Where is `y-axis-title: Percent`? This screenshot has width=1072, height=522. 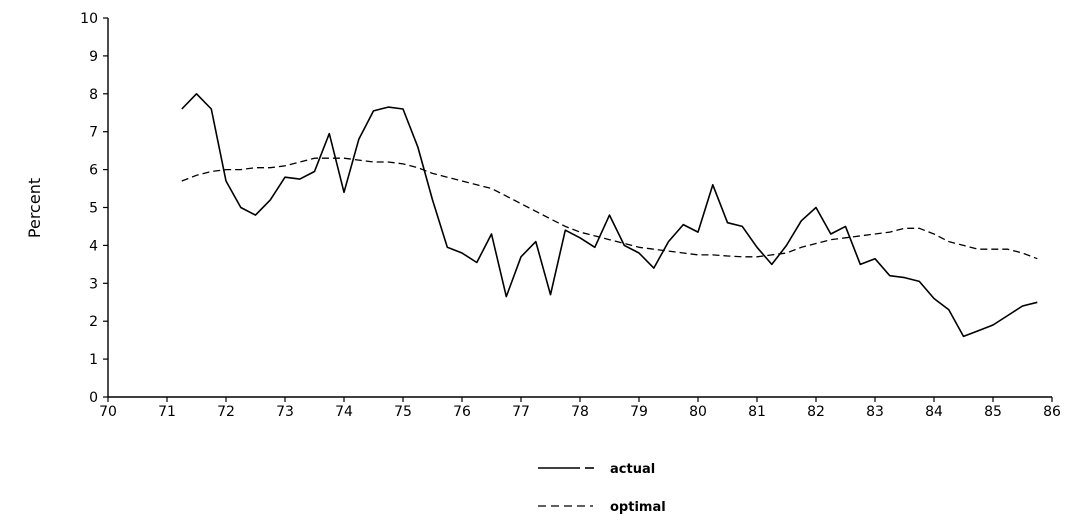
y-axis-title: Percent is located at coordinates (34, 208).